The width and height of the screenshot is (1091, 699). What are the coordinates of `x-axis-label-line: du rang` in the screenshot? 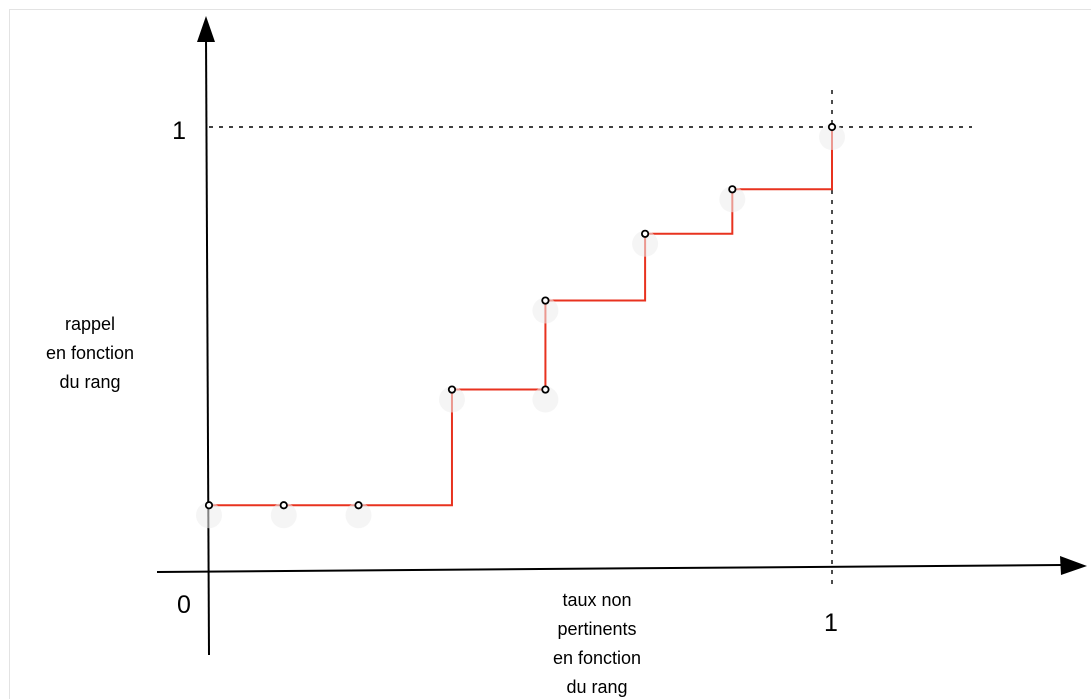 It's located at (596, 687).